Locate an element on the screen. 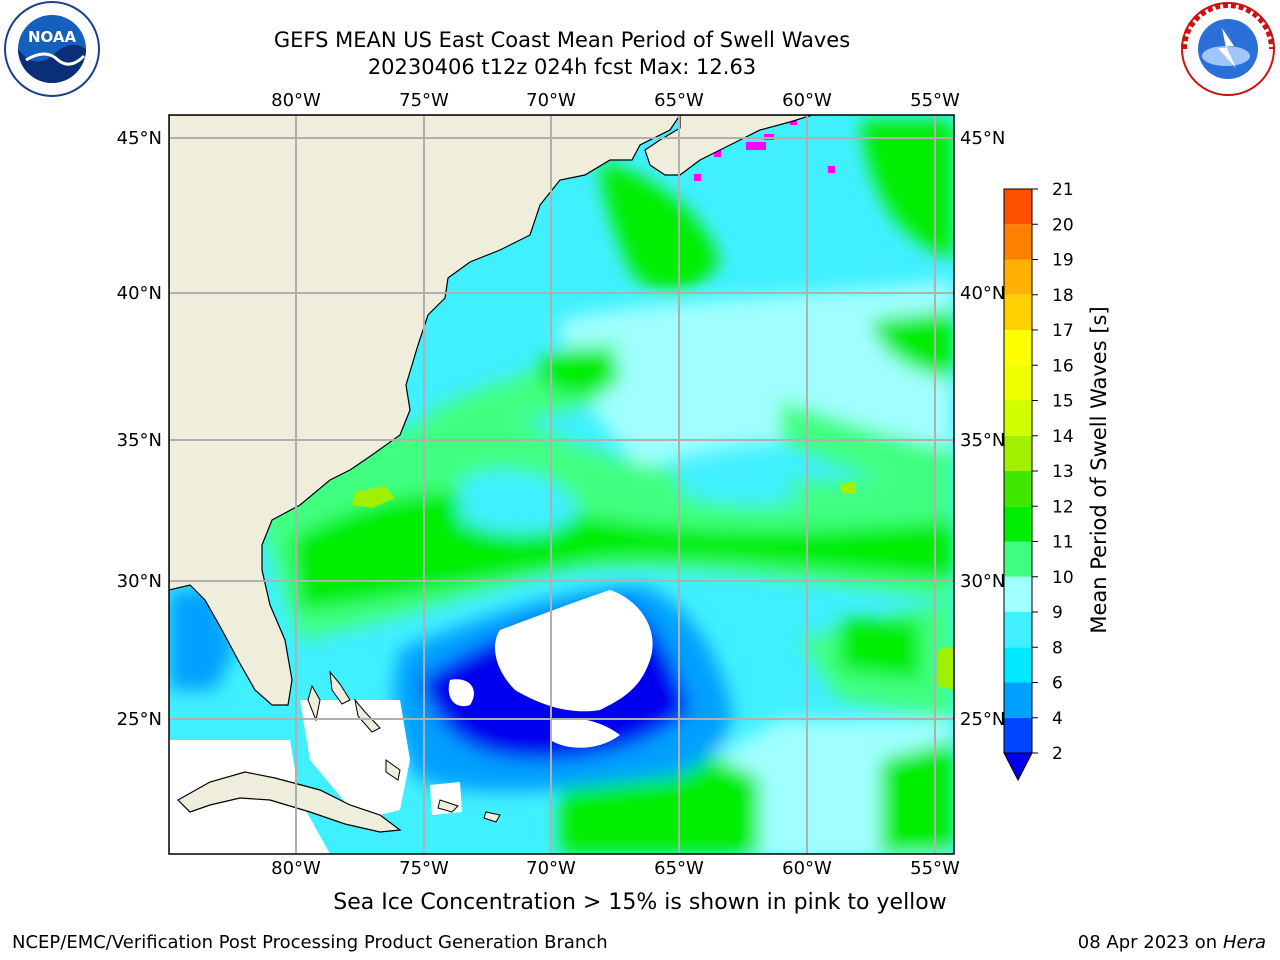 This screenshot has width=1280, height=960. lon-label-bottom-60w: 60°W is located at coordinates (807, 868).